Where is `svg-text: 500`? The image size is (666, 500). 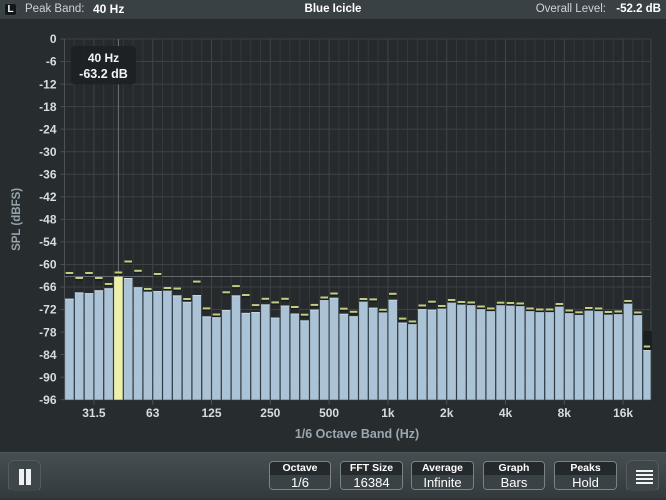
svg-text: 500 is located at coordinates (329, 413).